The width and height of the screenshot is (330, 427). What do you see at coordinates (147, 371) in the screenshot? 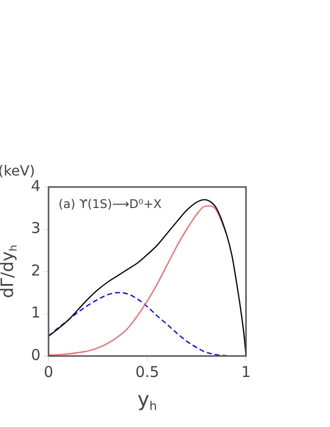
I see `x-tick-label: 0.5` at bounding box center [147, 371].